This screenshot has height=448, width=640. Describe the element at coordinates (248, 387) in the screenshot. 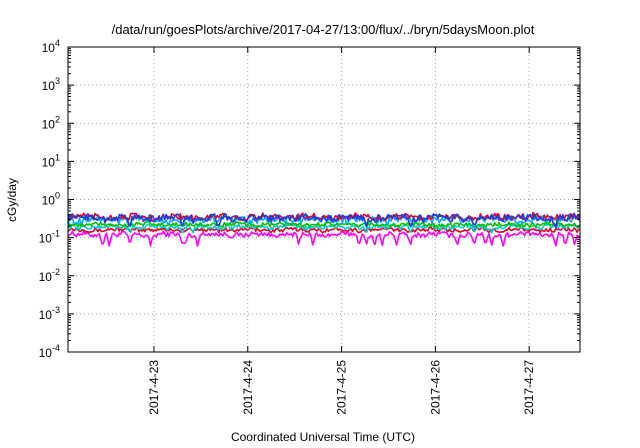

I see `x-tick-label: 2017-4-24` at that location.